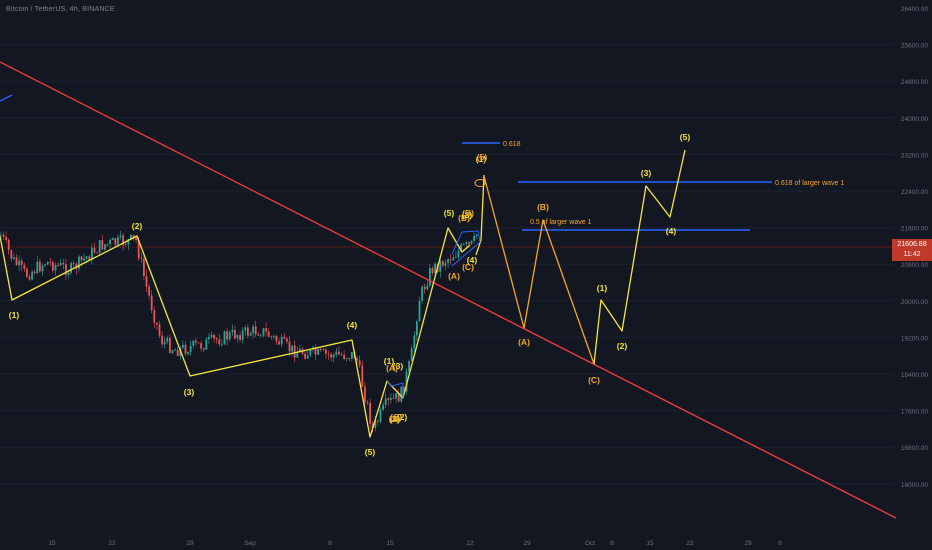 This screenshot has width=932, height=550. What do you see at coordinates (914, 119) in the screenshot?
I see `price-tick: 24000.00` at bounding box center [914, 119].